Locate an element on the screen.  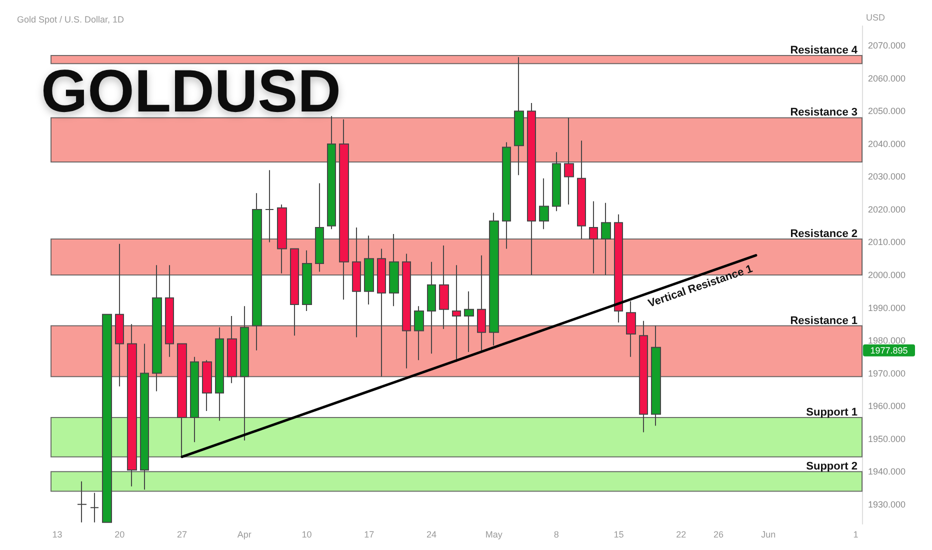
y-tick-label: 1990.000 is located at coordinates (887, 307).